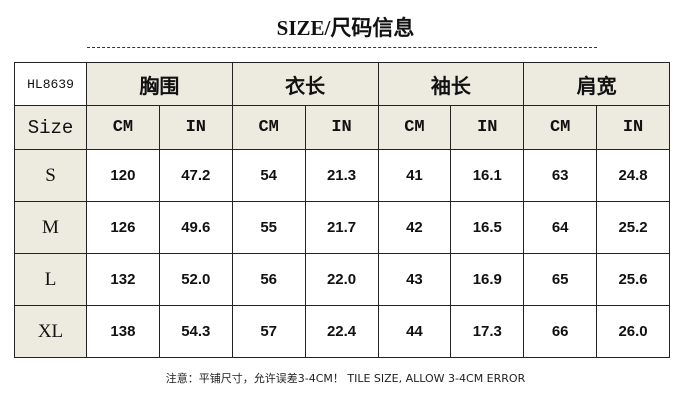  What do you see at coordinates (596, 84) in the screenshot?
I see `header-shoulder: 肩宽` at bounding box center [596, 84].